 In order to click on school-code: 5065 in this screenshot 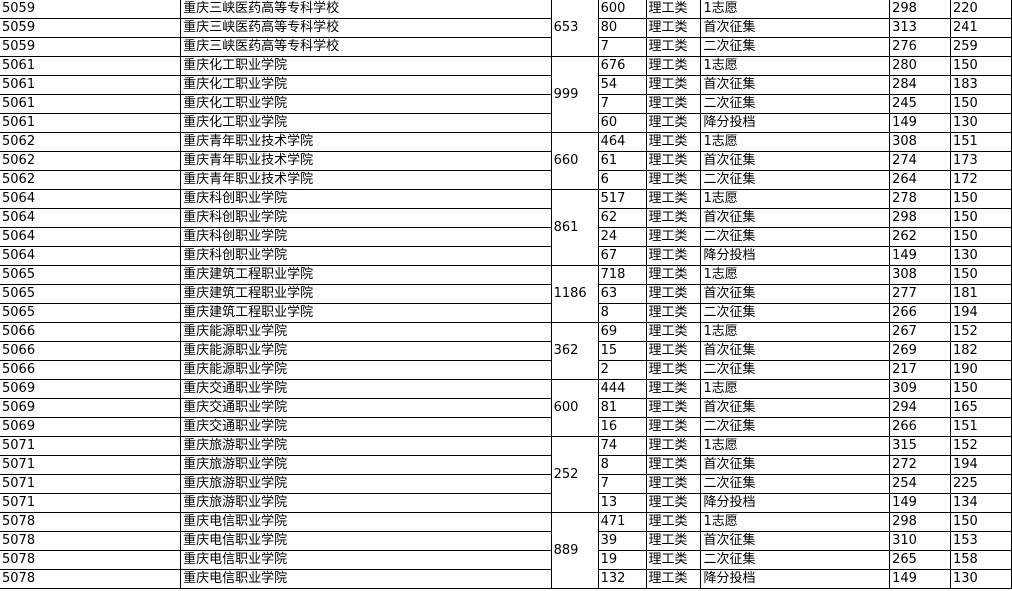, I will do `click(91, 275)`.